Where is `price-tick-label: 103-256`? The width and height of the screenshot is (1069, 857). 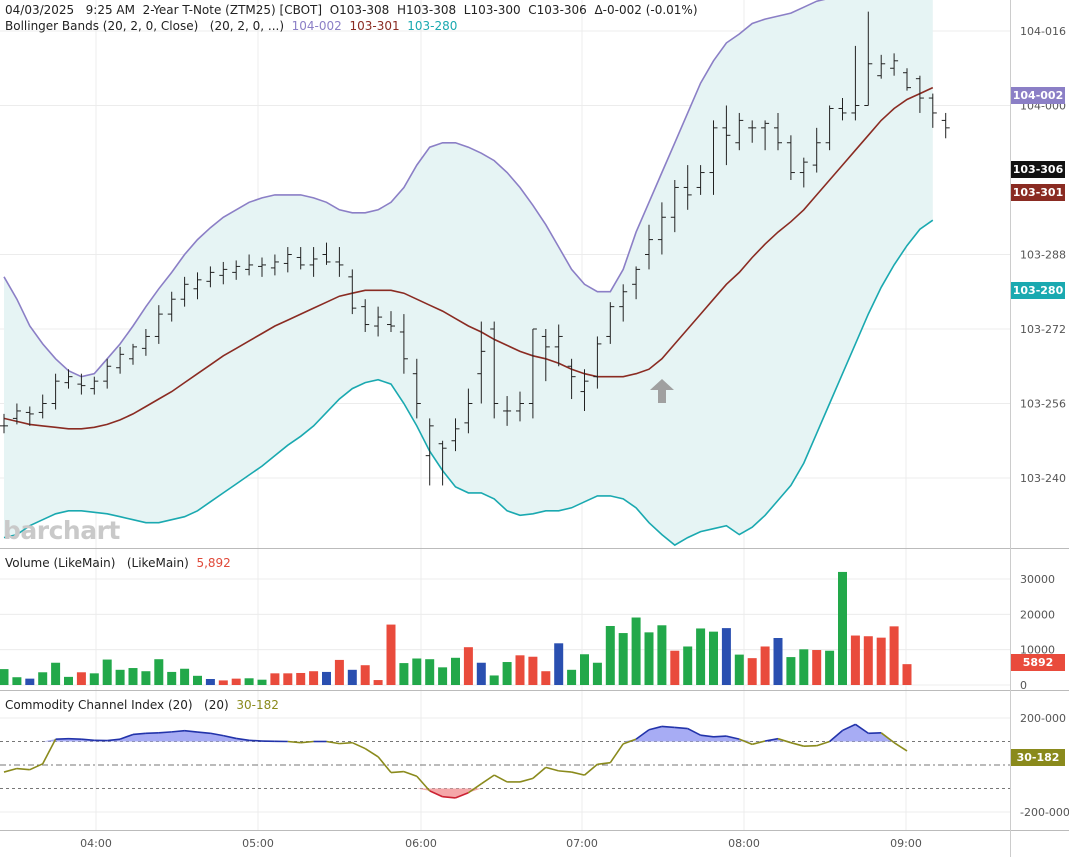
price-tick-label: 103-256 is located at coordinates (1043, 404).